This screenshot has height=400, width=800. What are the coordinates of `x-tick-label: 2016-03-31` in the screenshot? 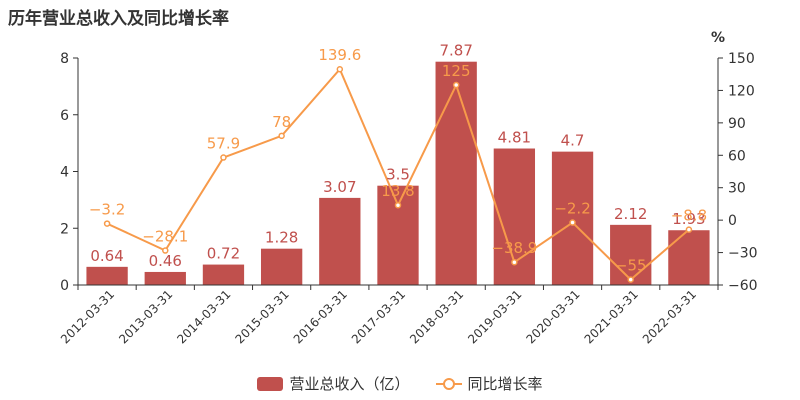 It's located at (320, 316).